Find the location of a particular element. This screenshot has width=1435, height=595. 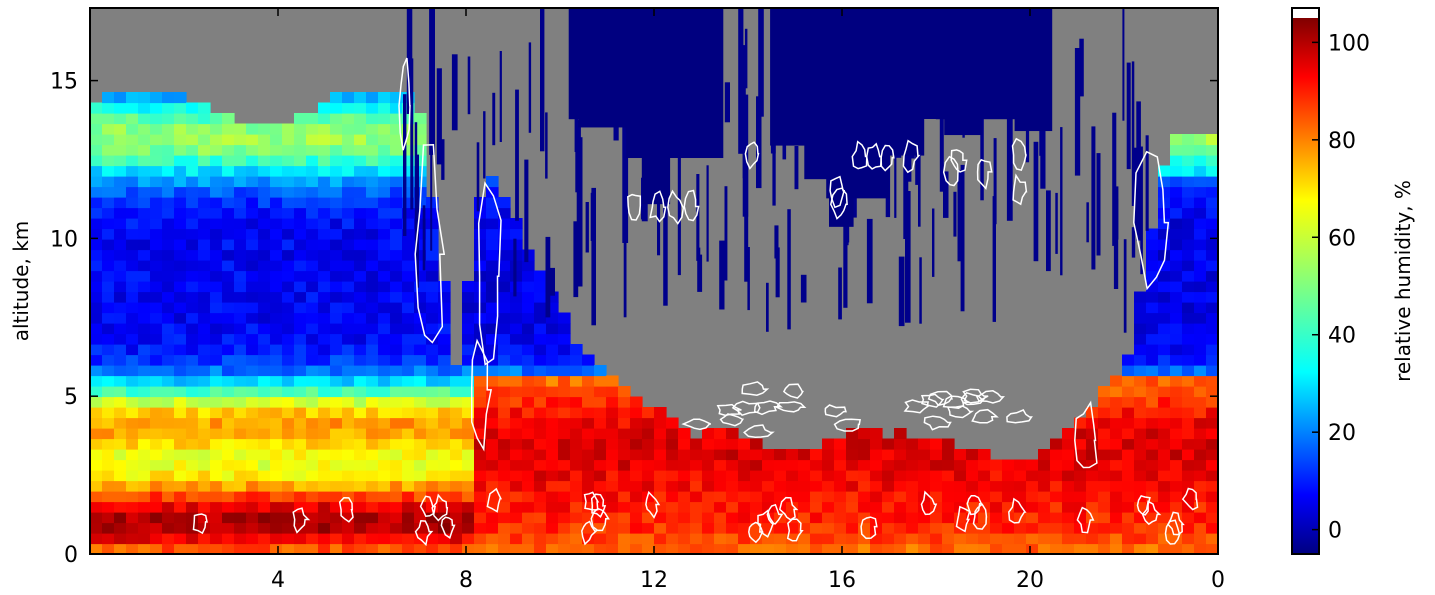

cloud-contour is located at coordinates (956, 402).